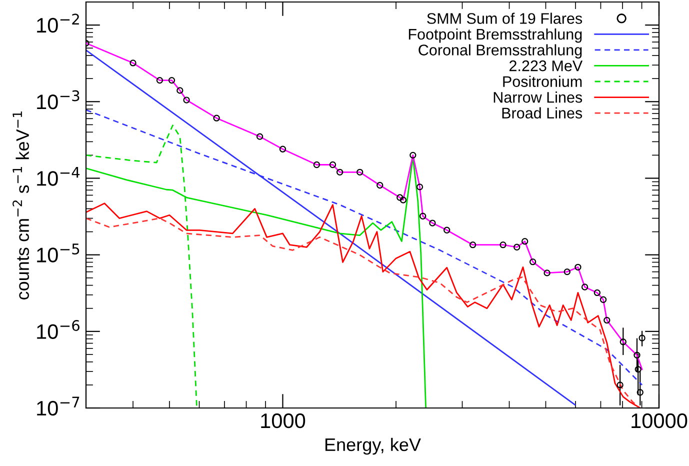 This screenshot has width=689, height=466. I want to click on y-tick-label: 10$^{−7}$, so click(58, 406).